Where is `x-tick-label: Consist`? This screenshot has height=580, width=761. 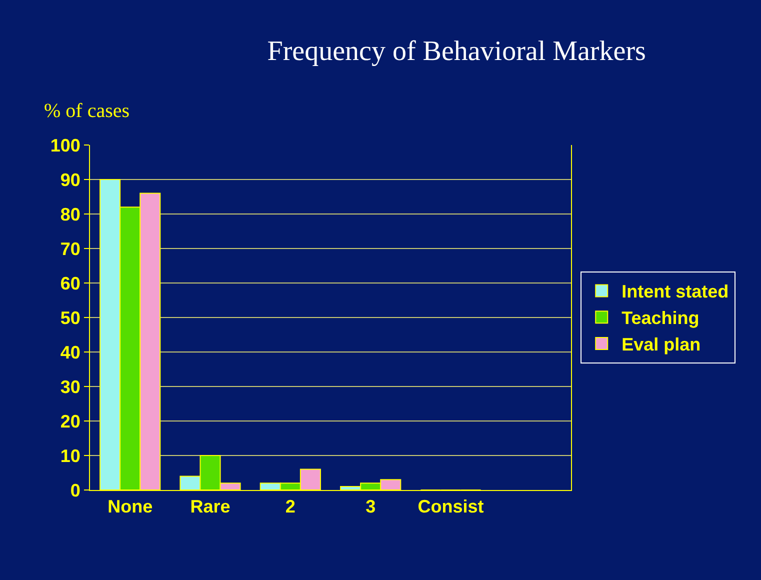 x-tick-label: Consist is located at coordinates (451, 506).